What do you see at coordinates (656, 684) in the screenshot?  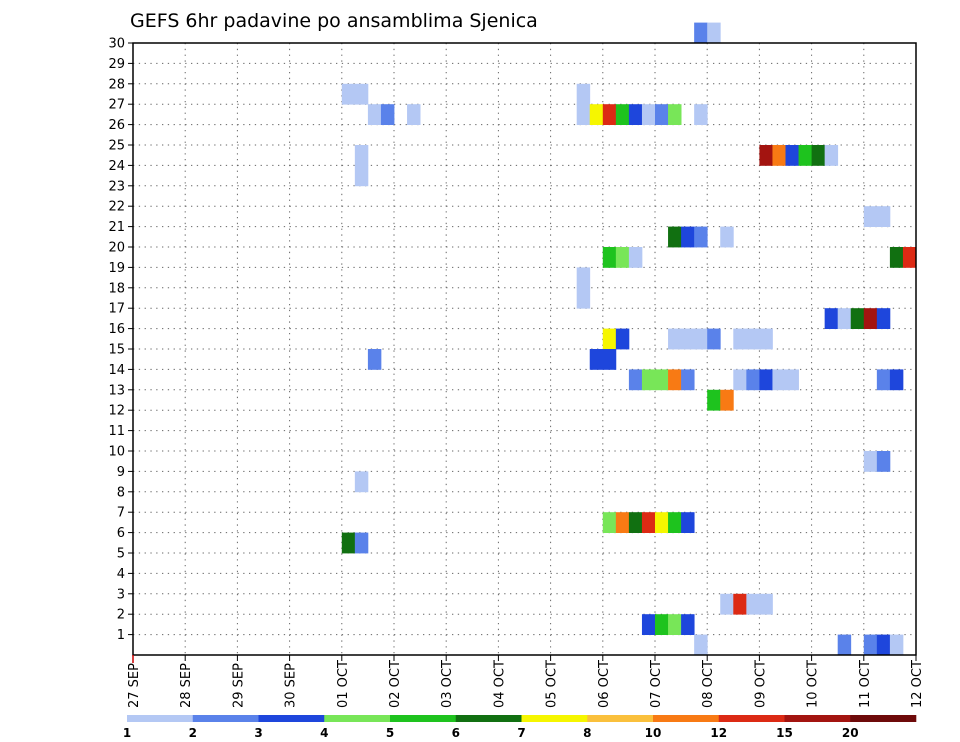 I see `x-tick-label: 07 OCT` at bounding box center [656, 684].